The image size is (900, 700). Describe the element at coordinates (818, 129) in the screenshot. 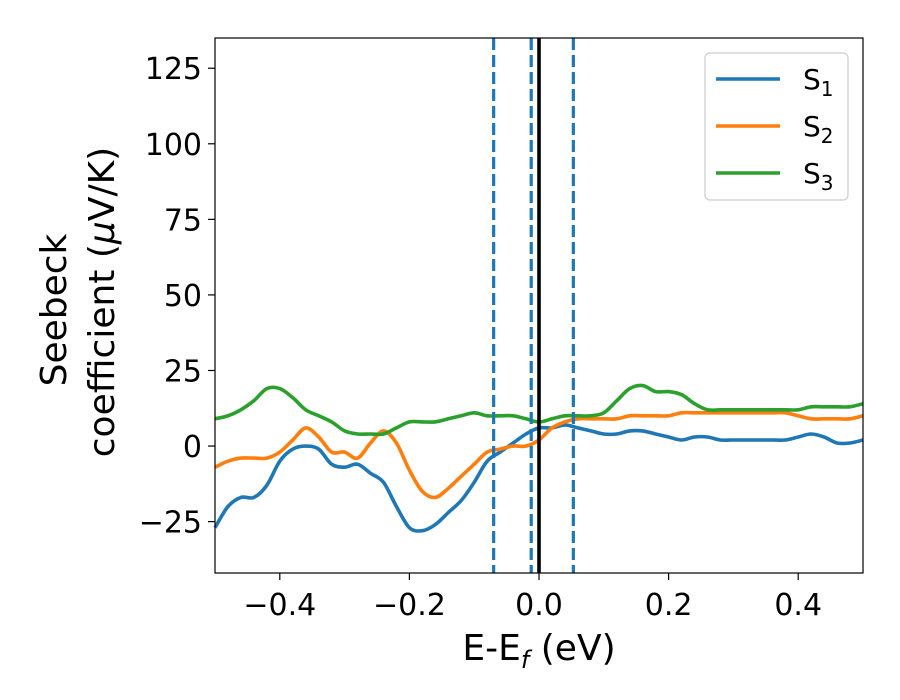

I see `legend-label-s2: S2` at that location.